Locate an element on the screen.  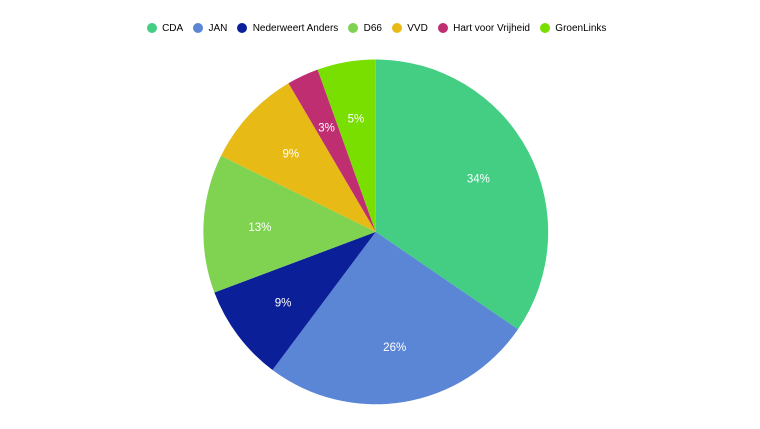
svg-text: 26% is located at coordinates (394, 348).